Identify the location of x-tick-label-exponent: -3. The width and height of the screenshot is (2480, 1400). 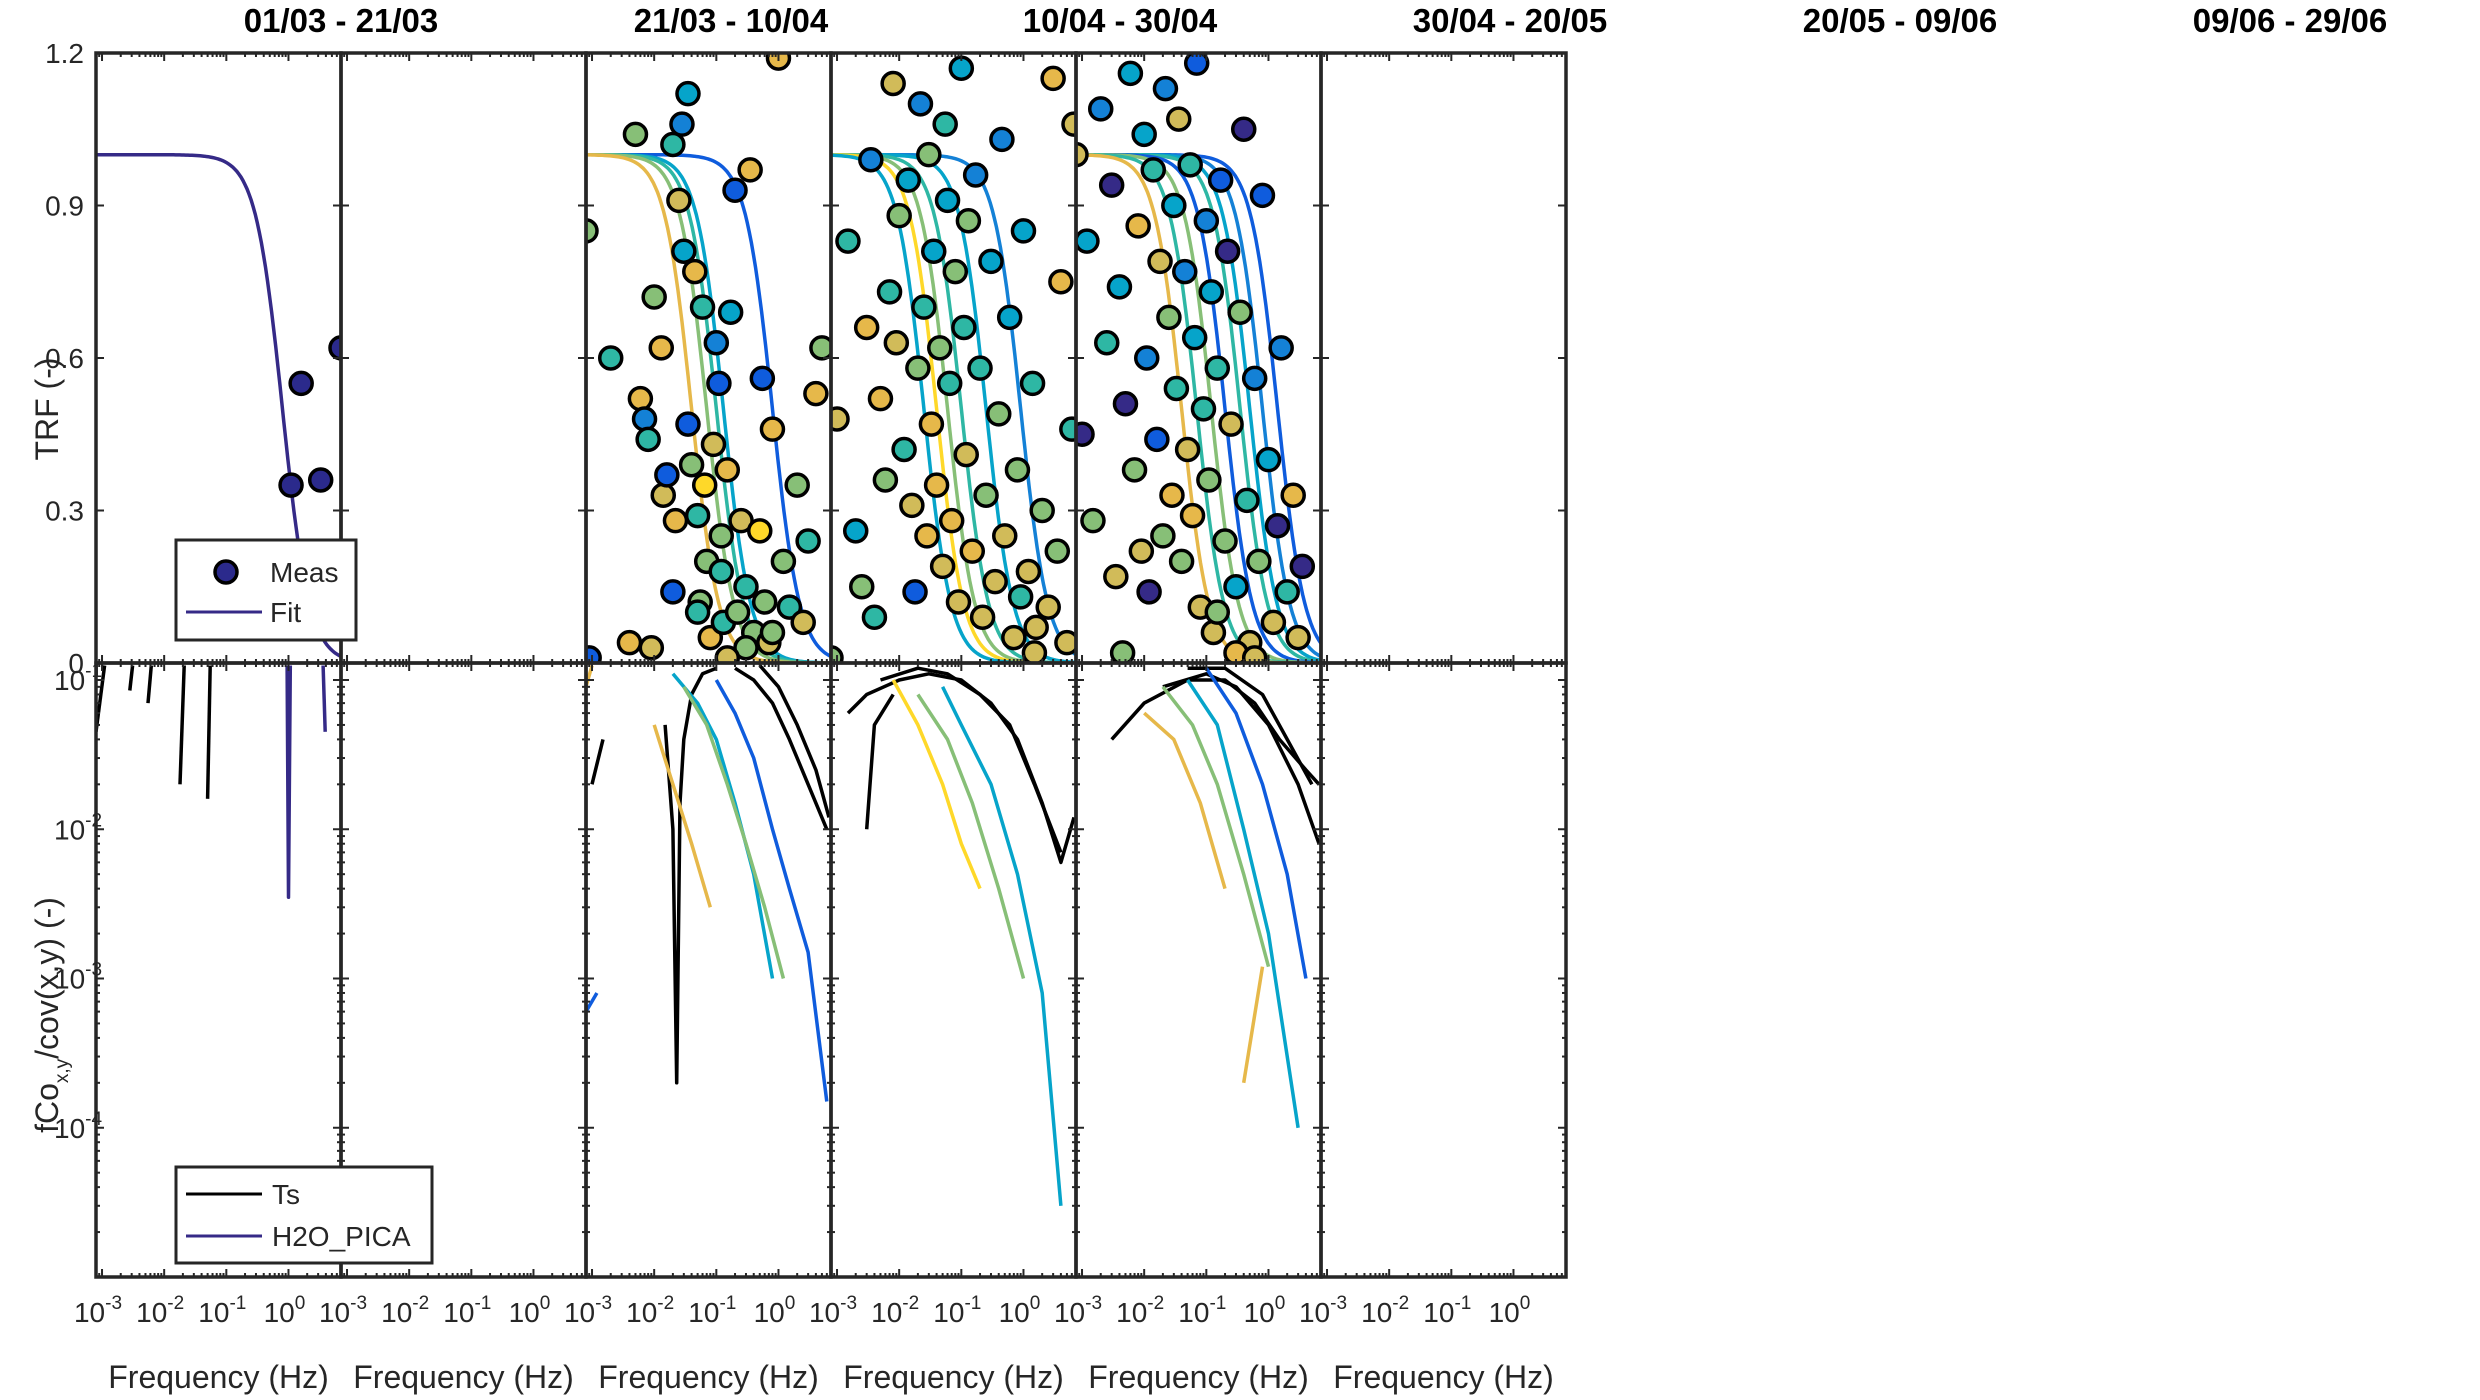
(1093, 1303).